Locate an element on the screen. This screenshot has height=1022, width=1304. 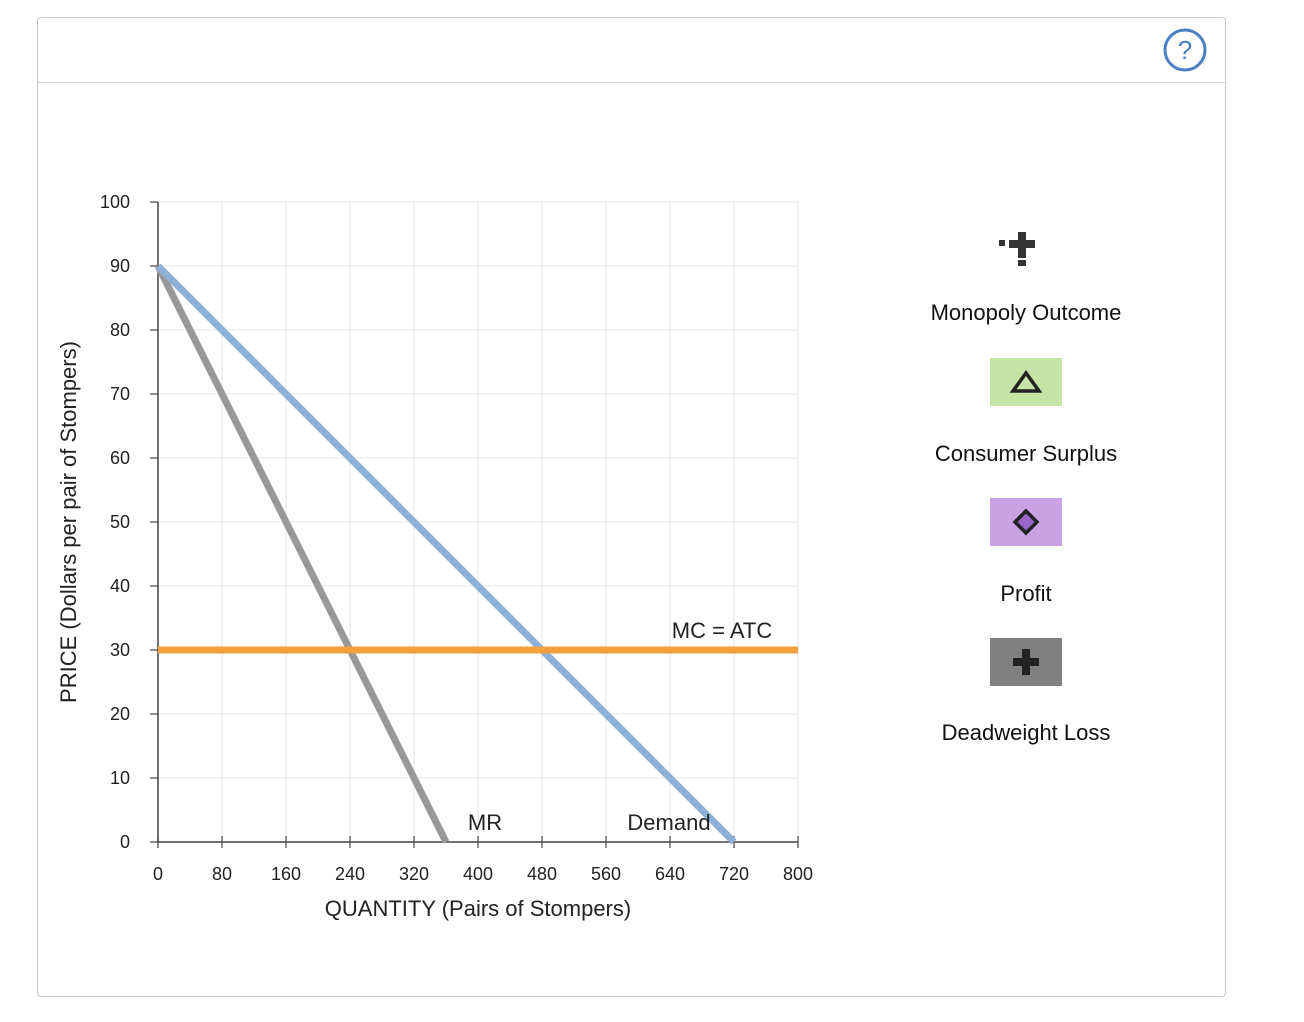
y-tick-label: 0 is located at coordinates (125, 842).